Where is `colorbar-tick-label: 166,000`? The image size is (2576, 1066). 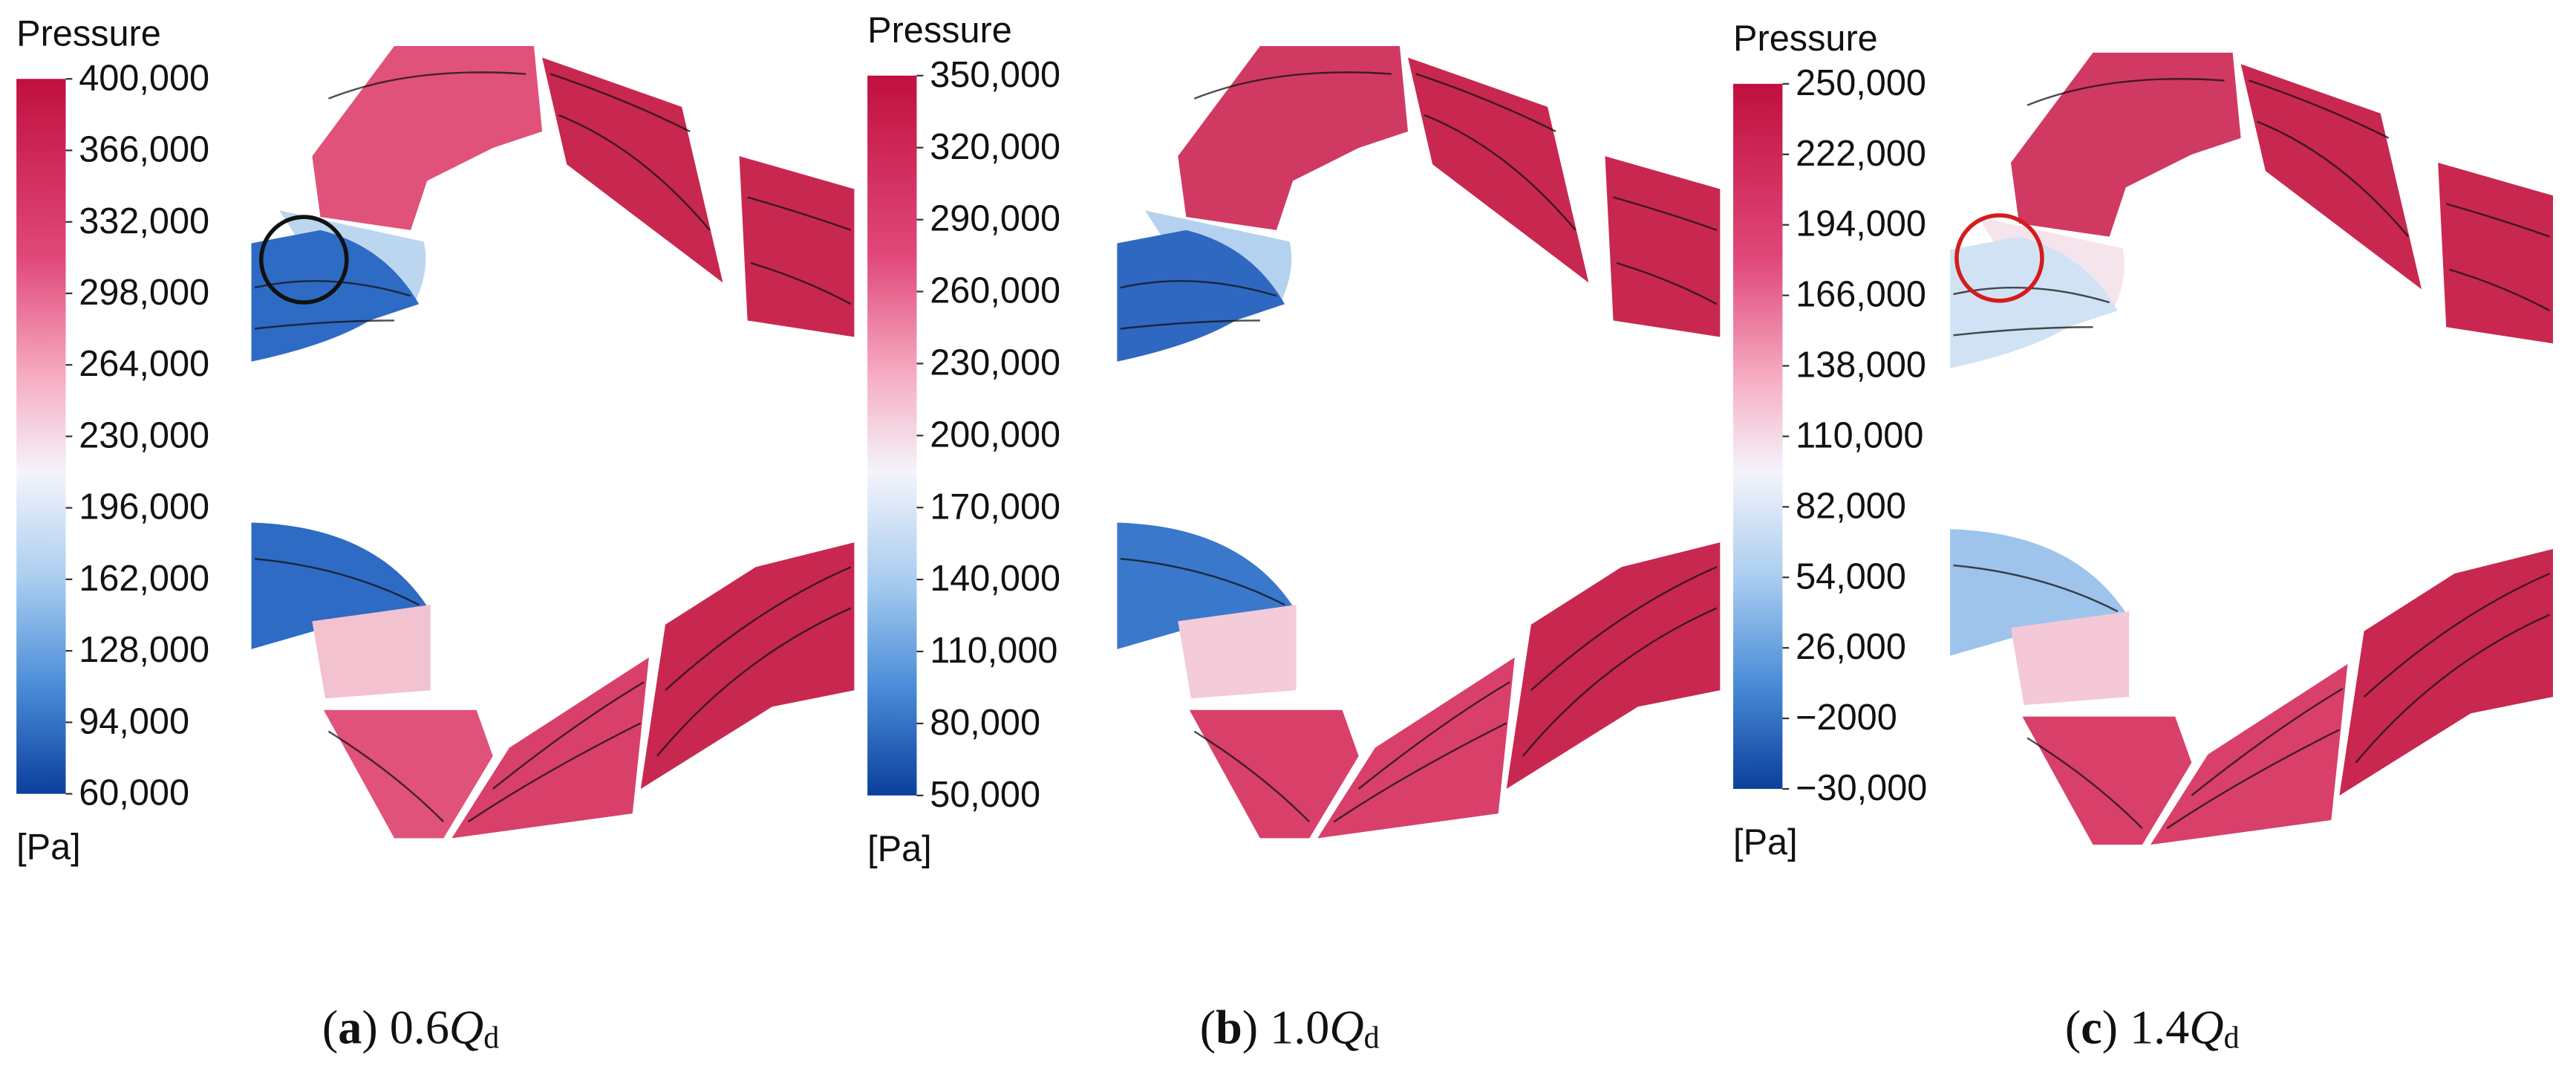 colorbar-tick-label: 166,000 is located at coordinates (1861, 295).